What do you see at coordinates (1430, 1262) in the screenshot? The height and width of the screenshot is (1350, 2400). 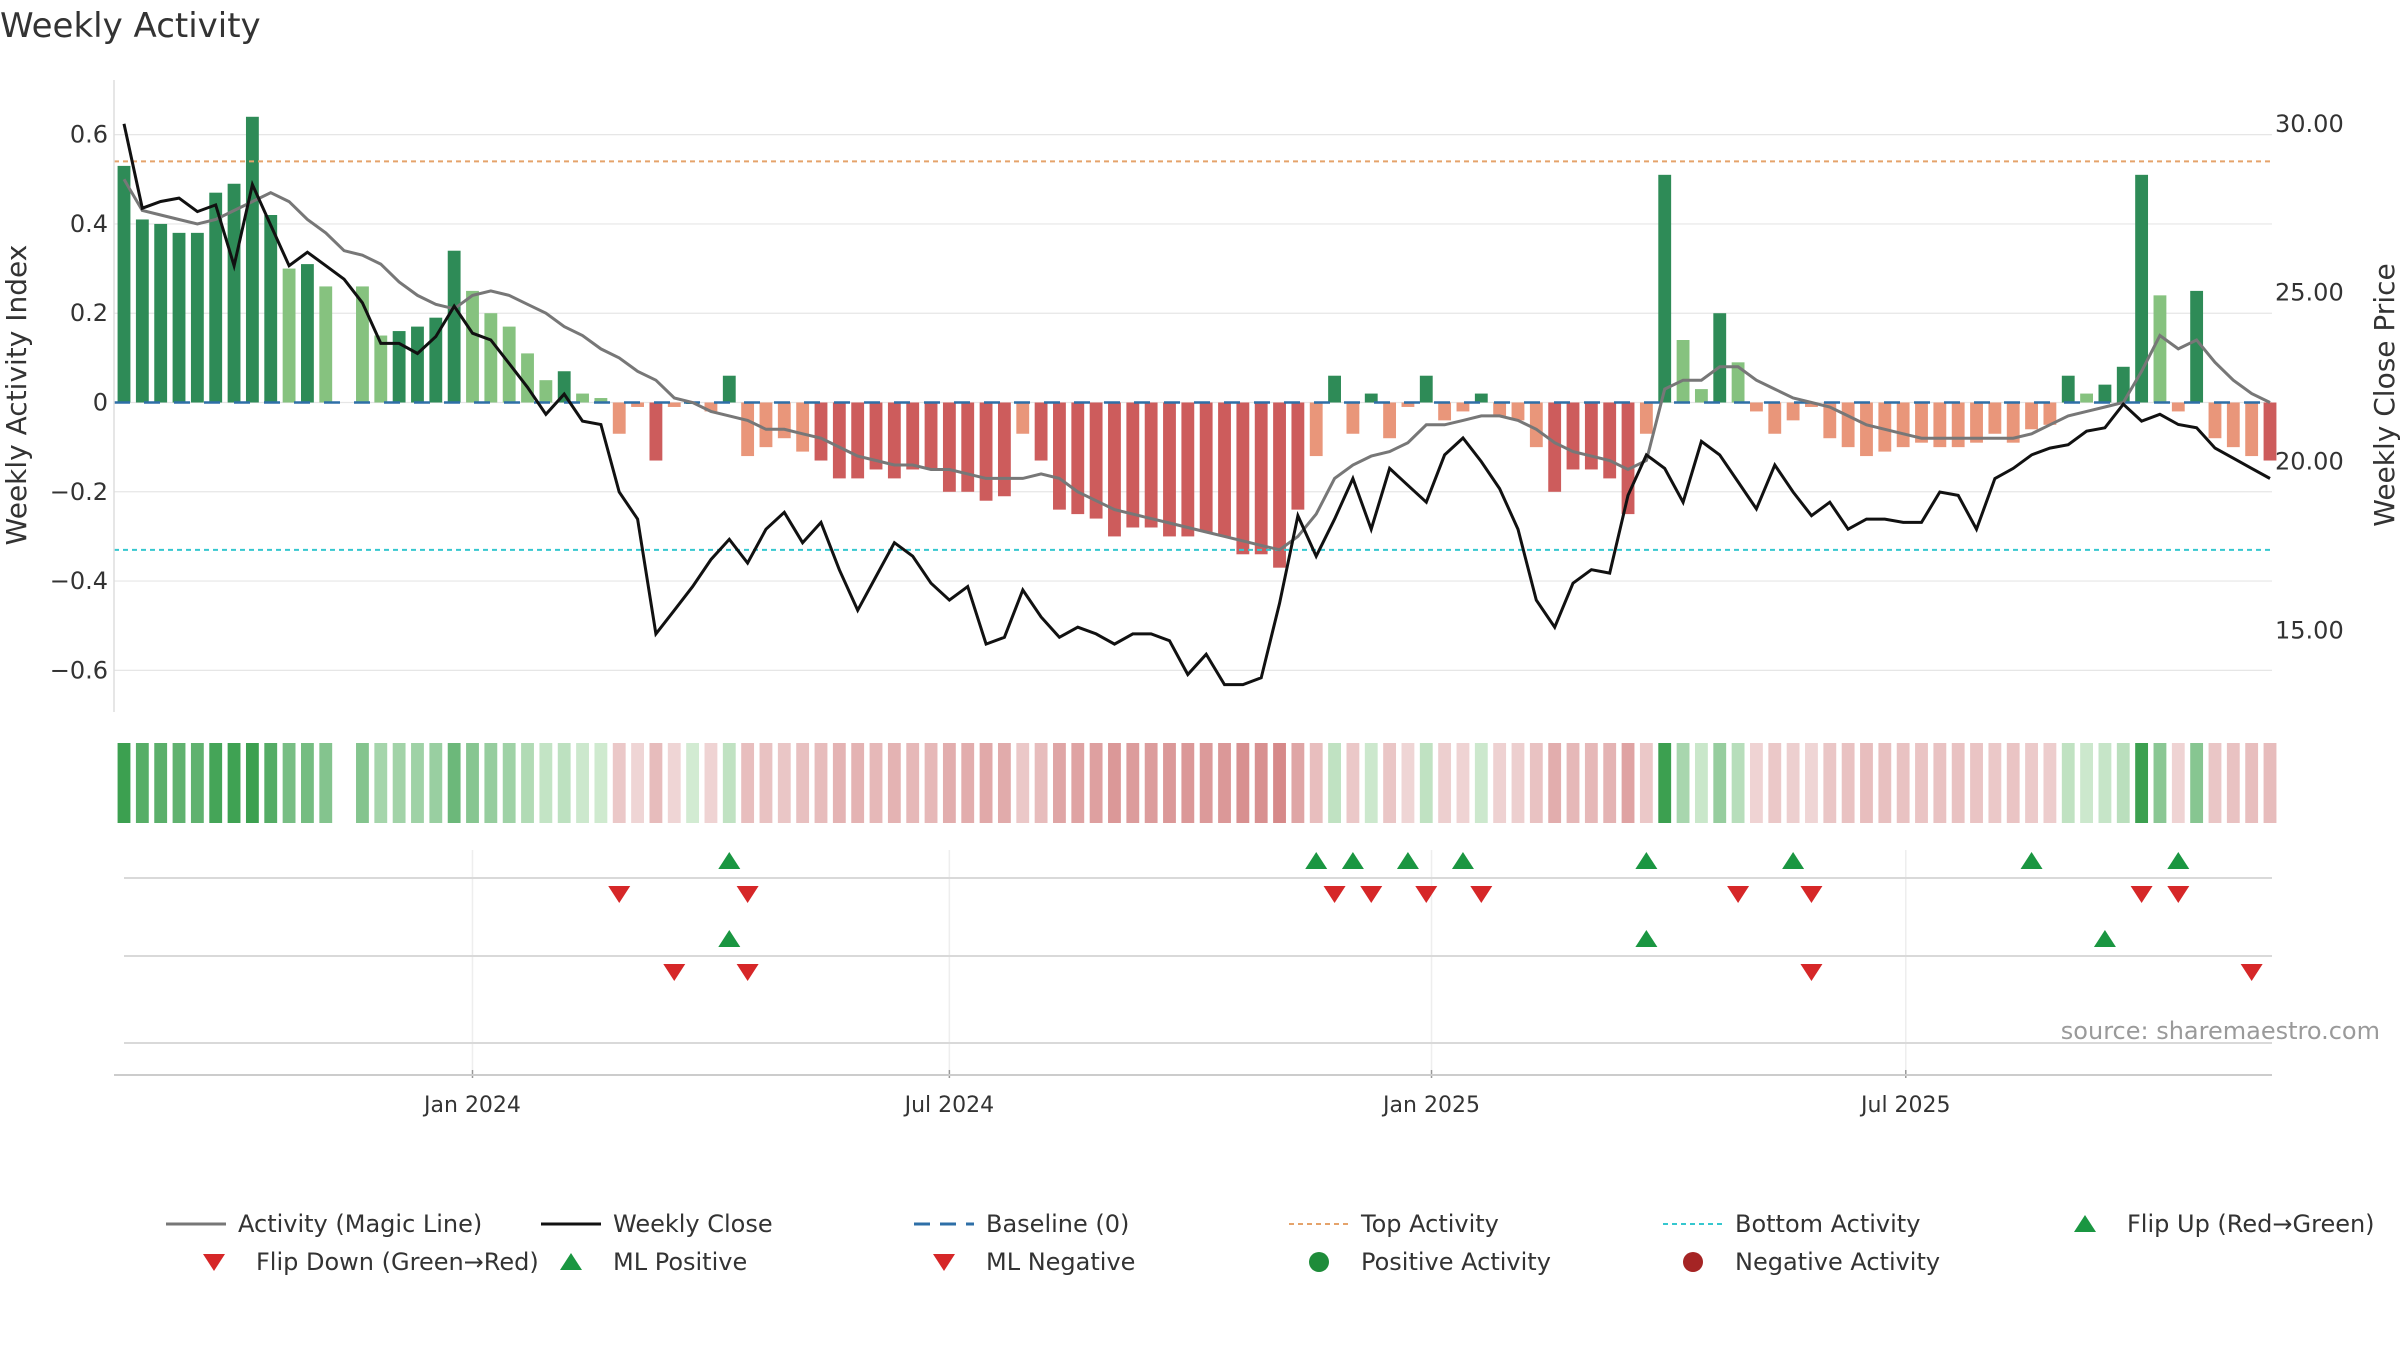 I see `legend-item: Positive Activity` at bounding box center [1430, 1262].